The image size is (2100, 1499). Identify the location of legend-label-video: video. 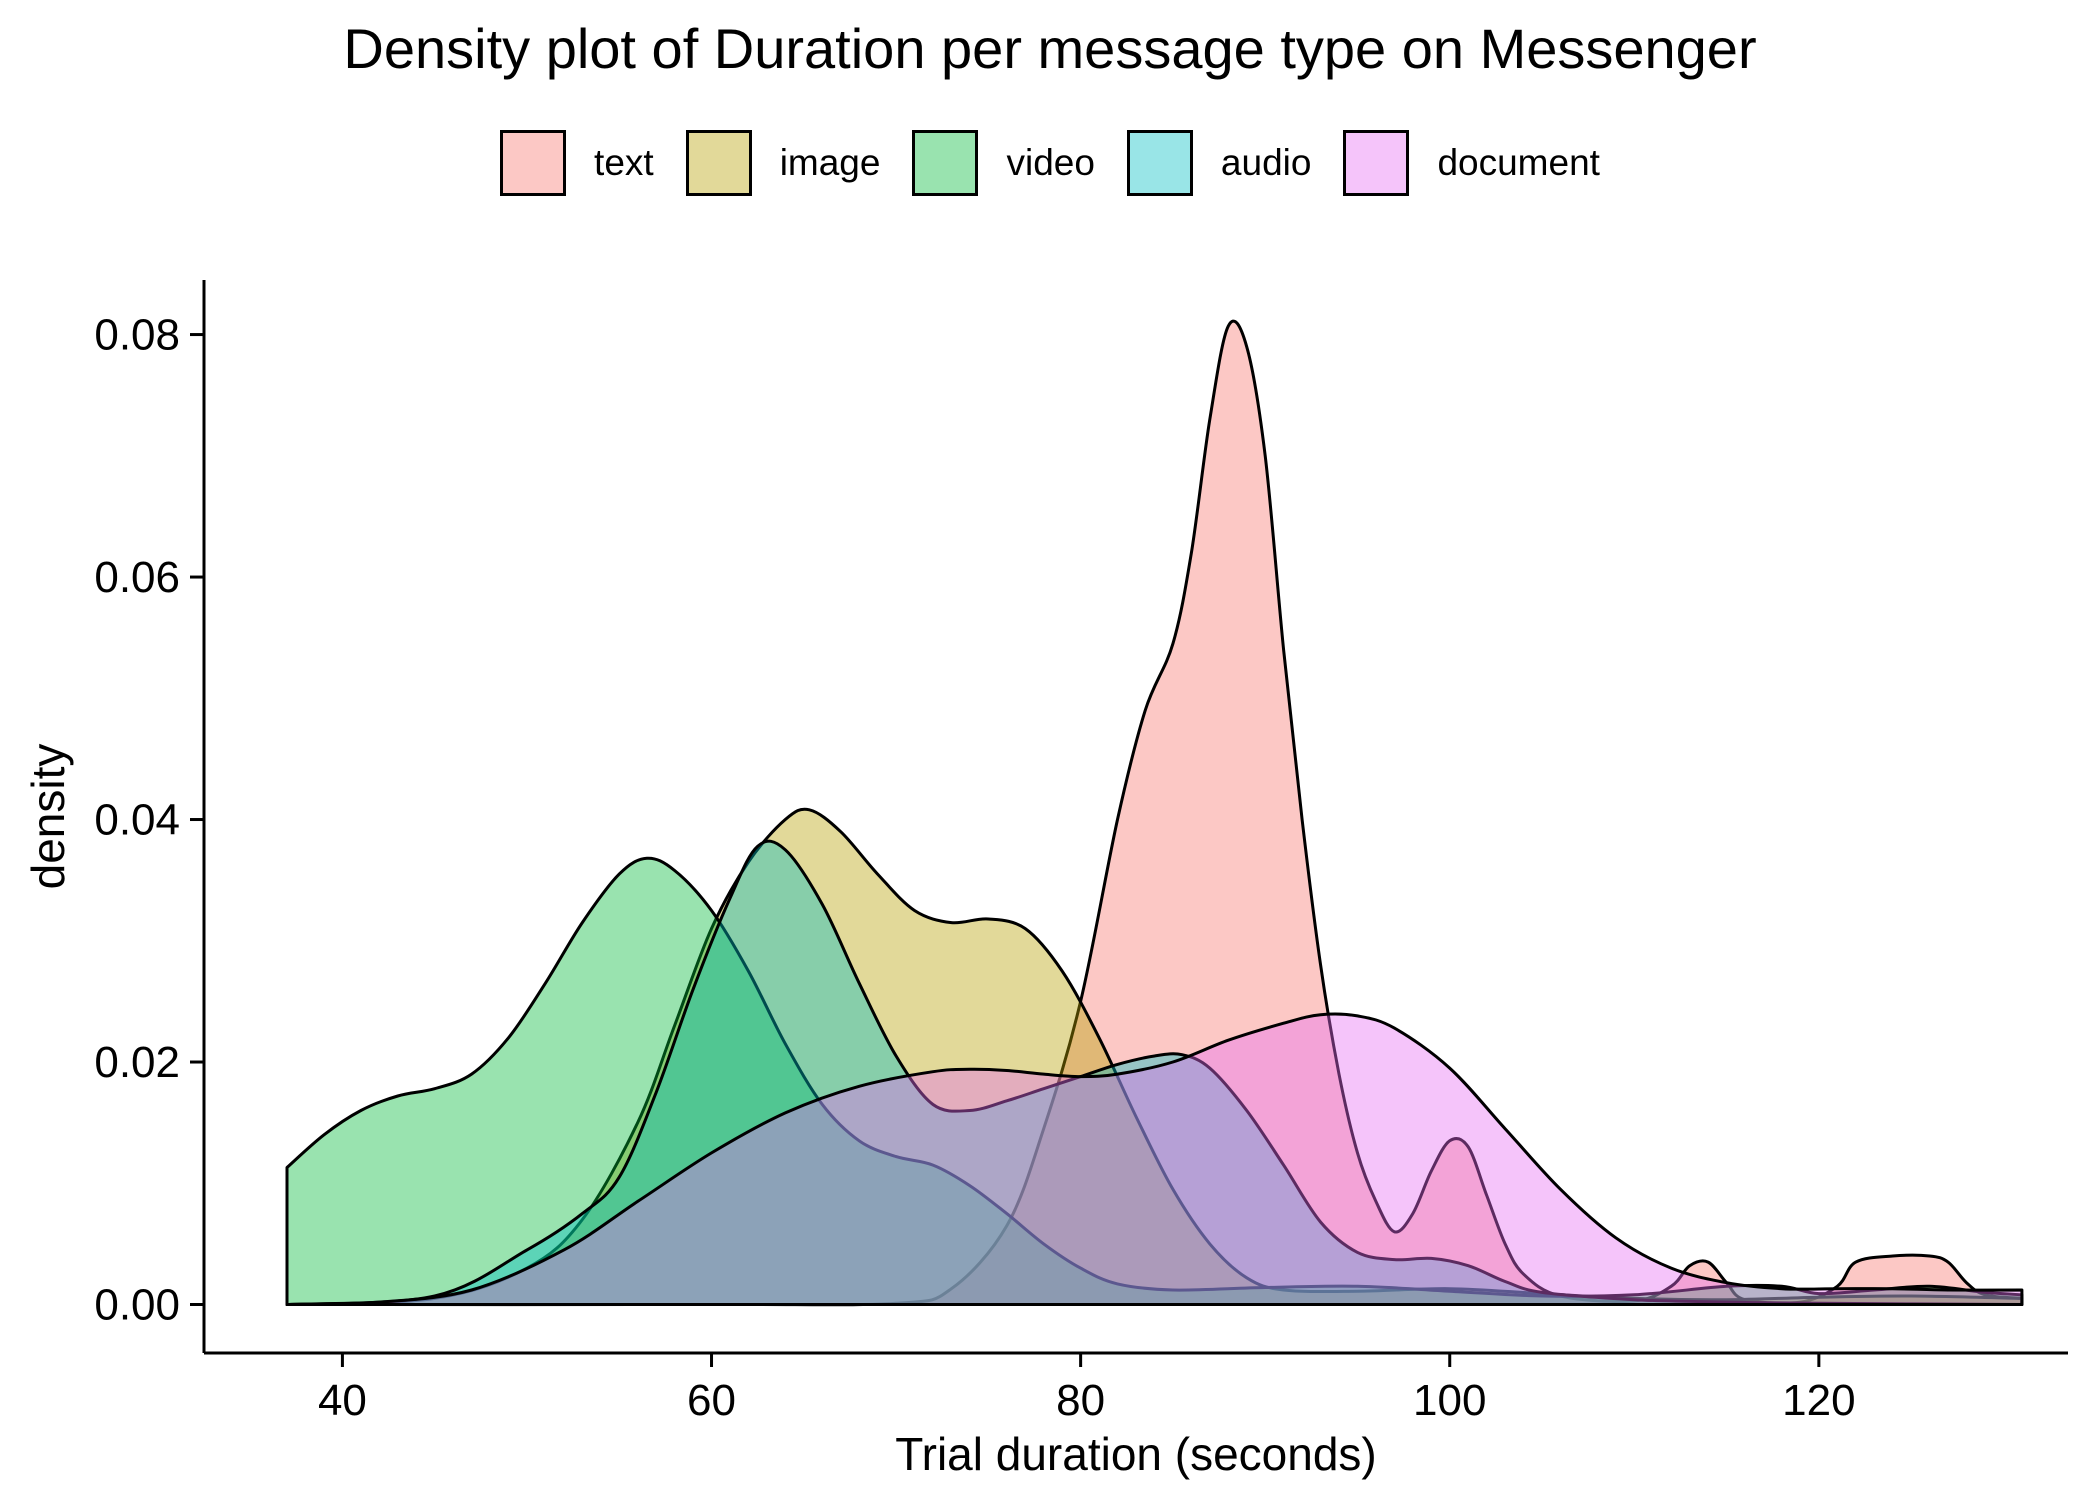
(1050, 162).